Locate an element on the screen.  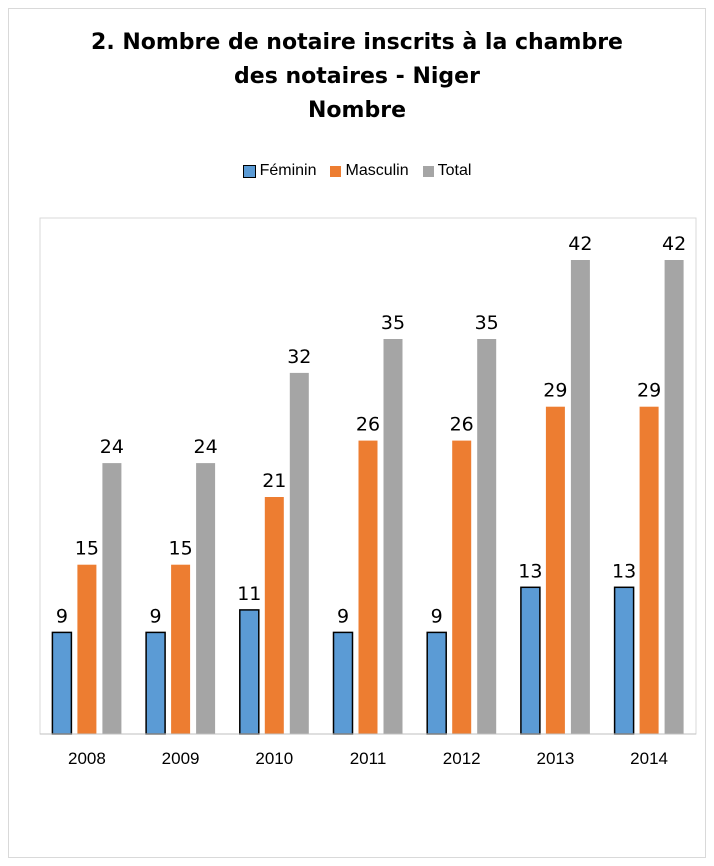
x-tick-label-2013: 2013 is located at coordinates (555, 758).